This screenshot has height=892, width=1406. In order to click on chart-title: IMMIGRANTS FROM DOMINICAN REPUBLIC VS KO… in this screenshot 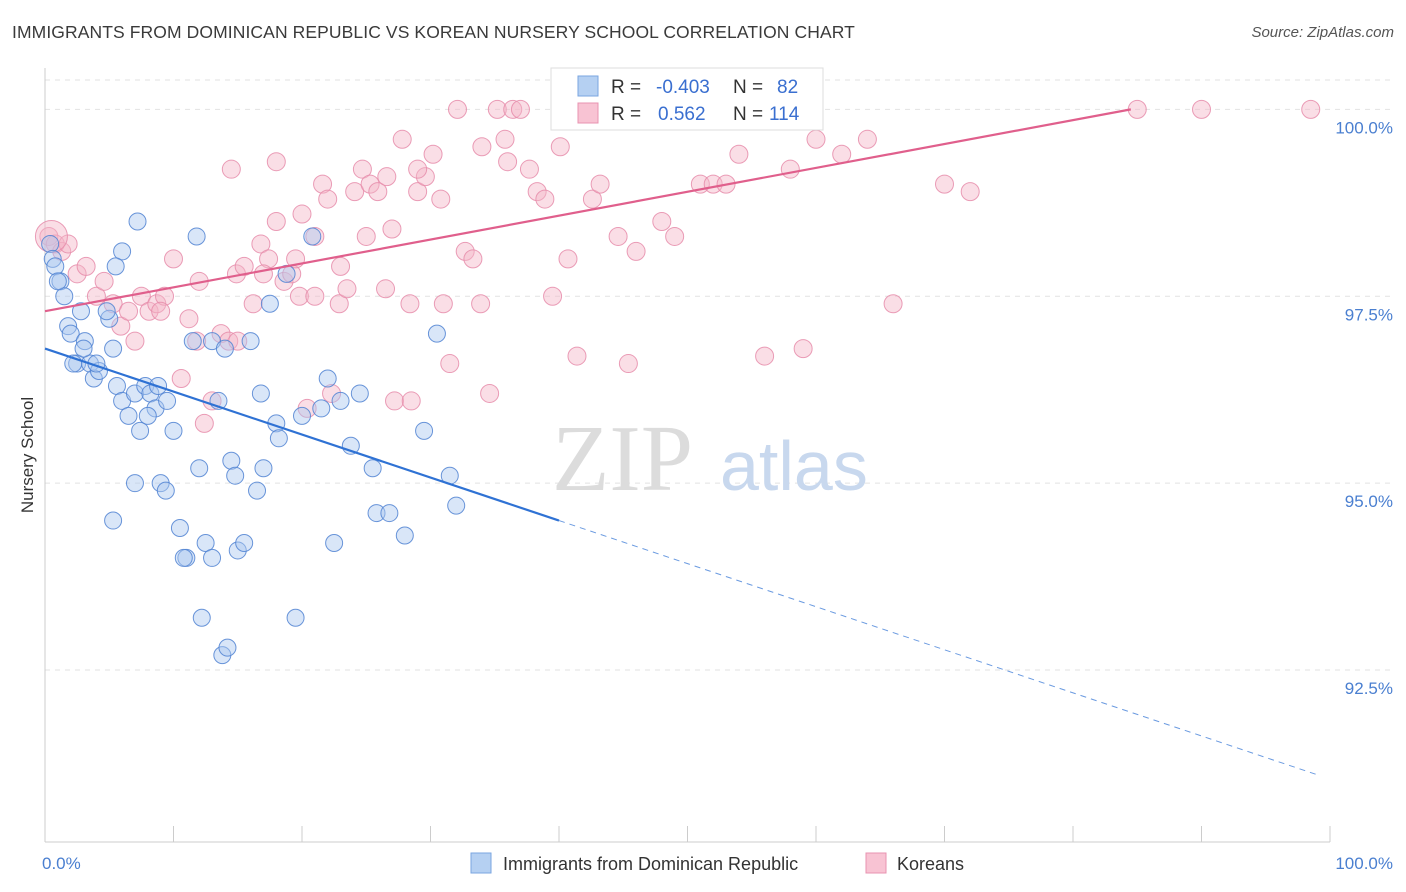, I will do `click(433, 32)`.